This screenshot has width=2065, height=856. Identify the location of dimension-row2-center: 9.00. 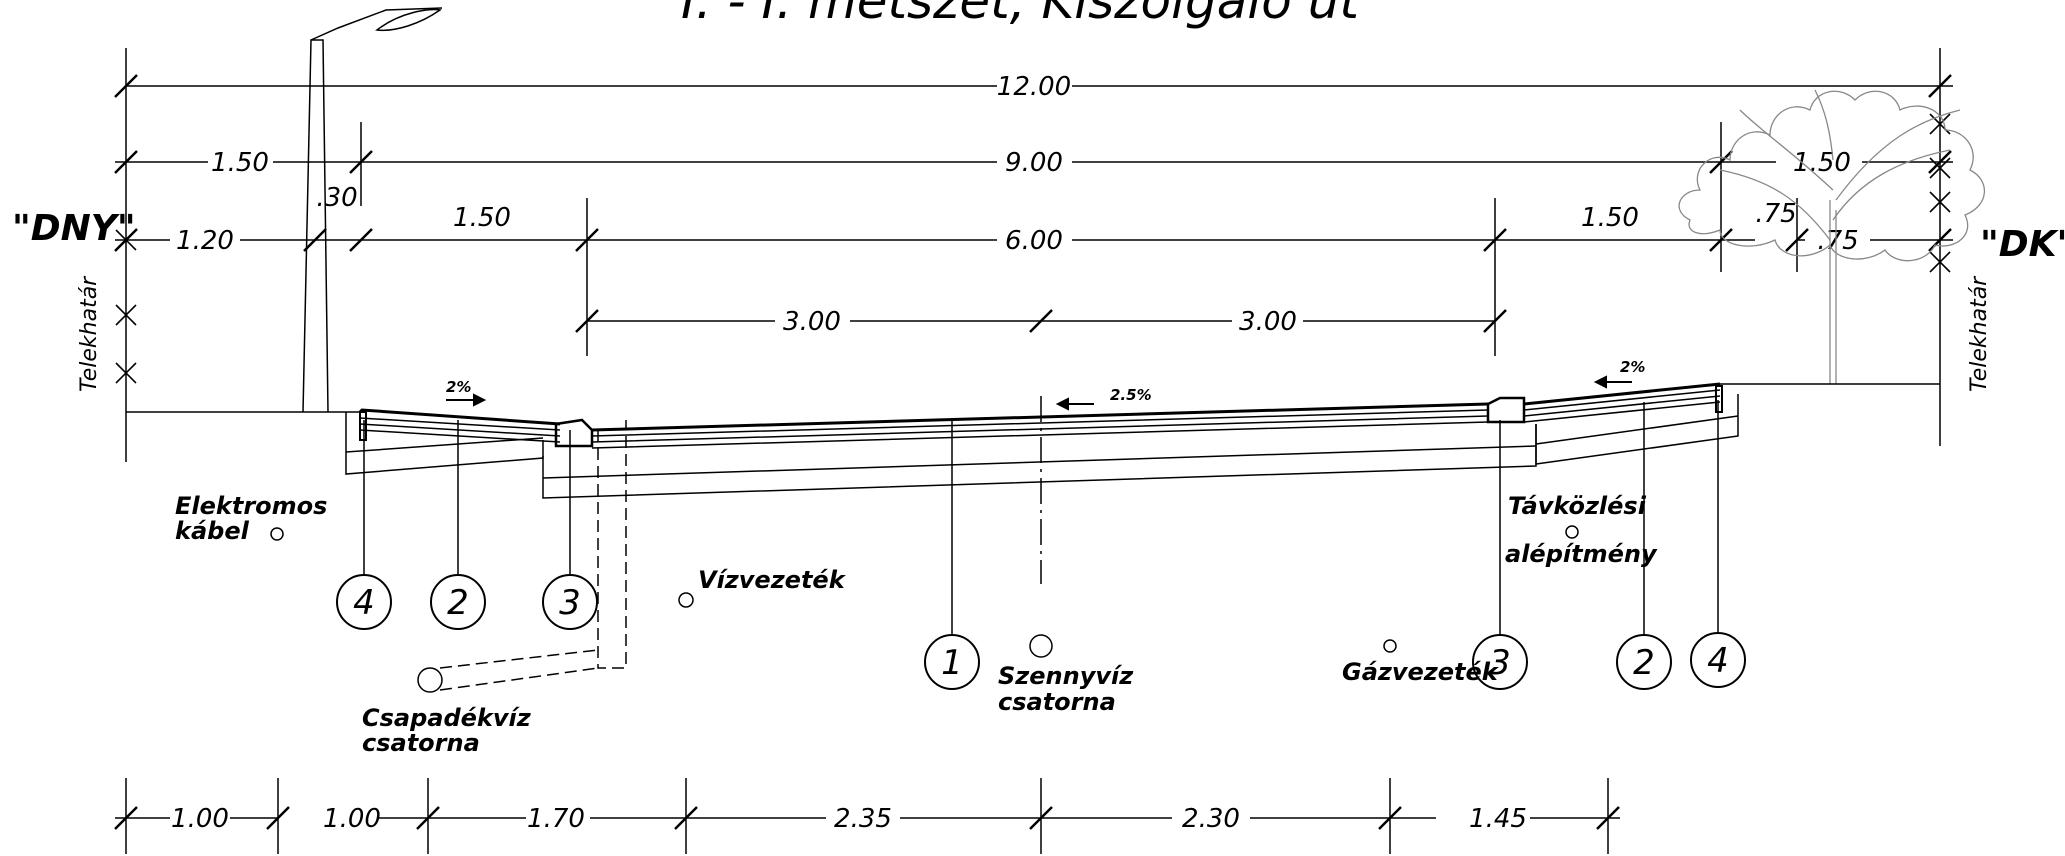
(1034, 163).